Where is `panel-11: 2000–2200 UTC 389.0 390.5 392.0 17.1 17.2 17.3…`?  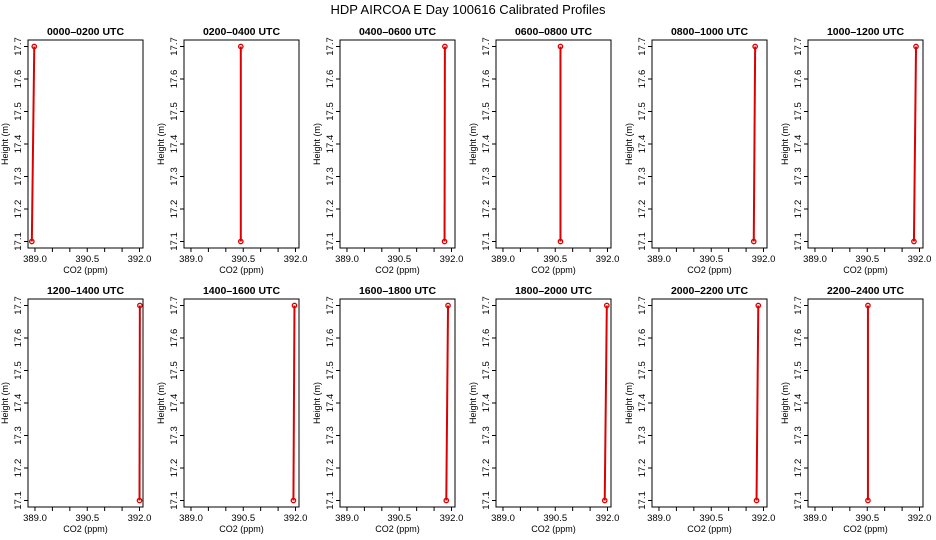 panel-11: 2000–2200 UTC 389.0 390.5 392.0 17.1 17.2 17.3… is located at coordinates (699, 409).